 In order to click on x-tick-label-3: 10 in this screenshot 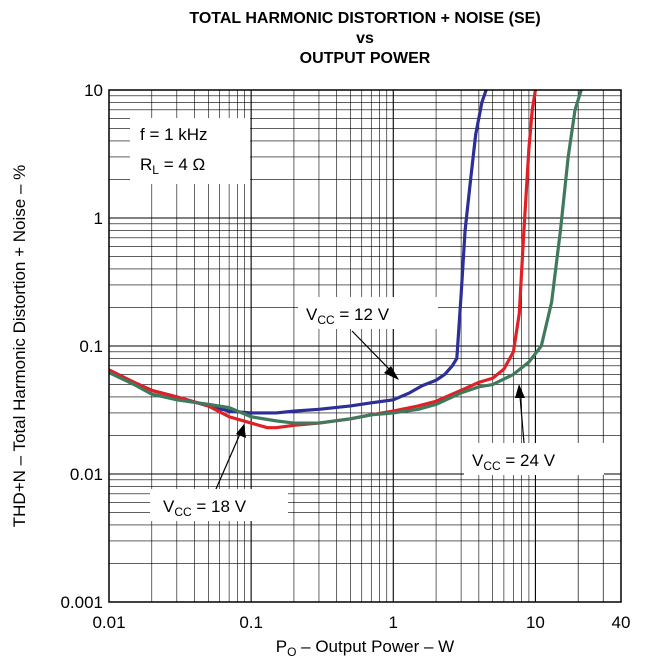, I will do `click(535, 622)`.